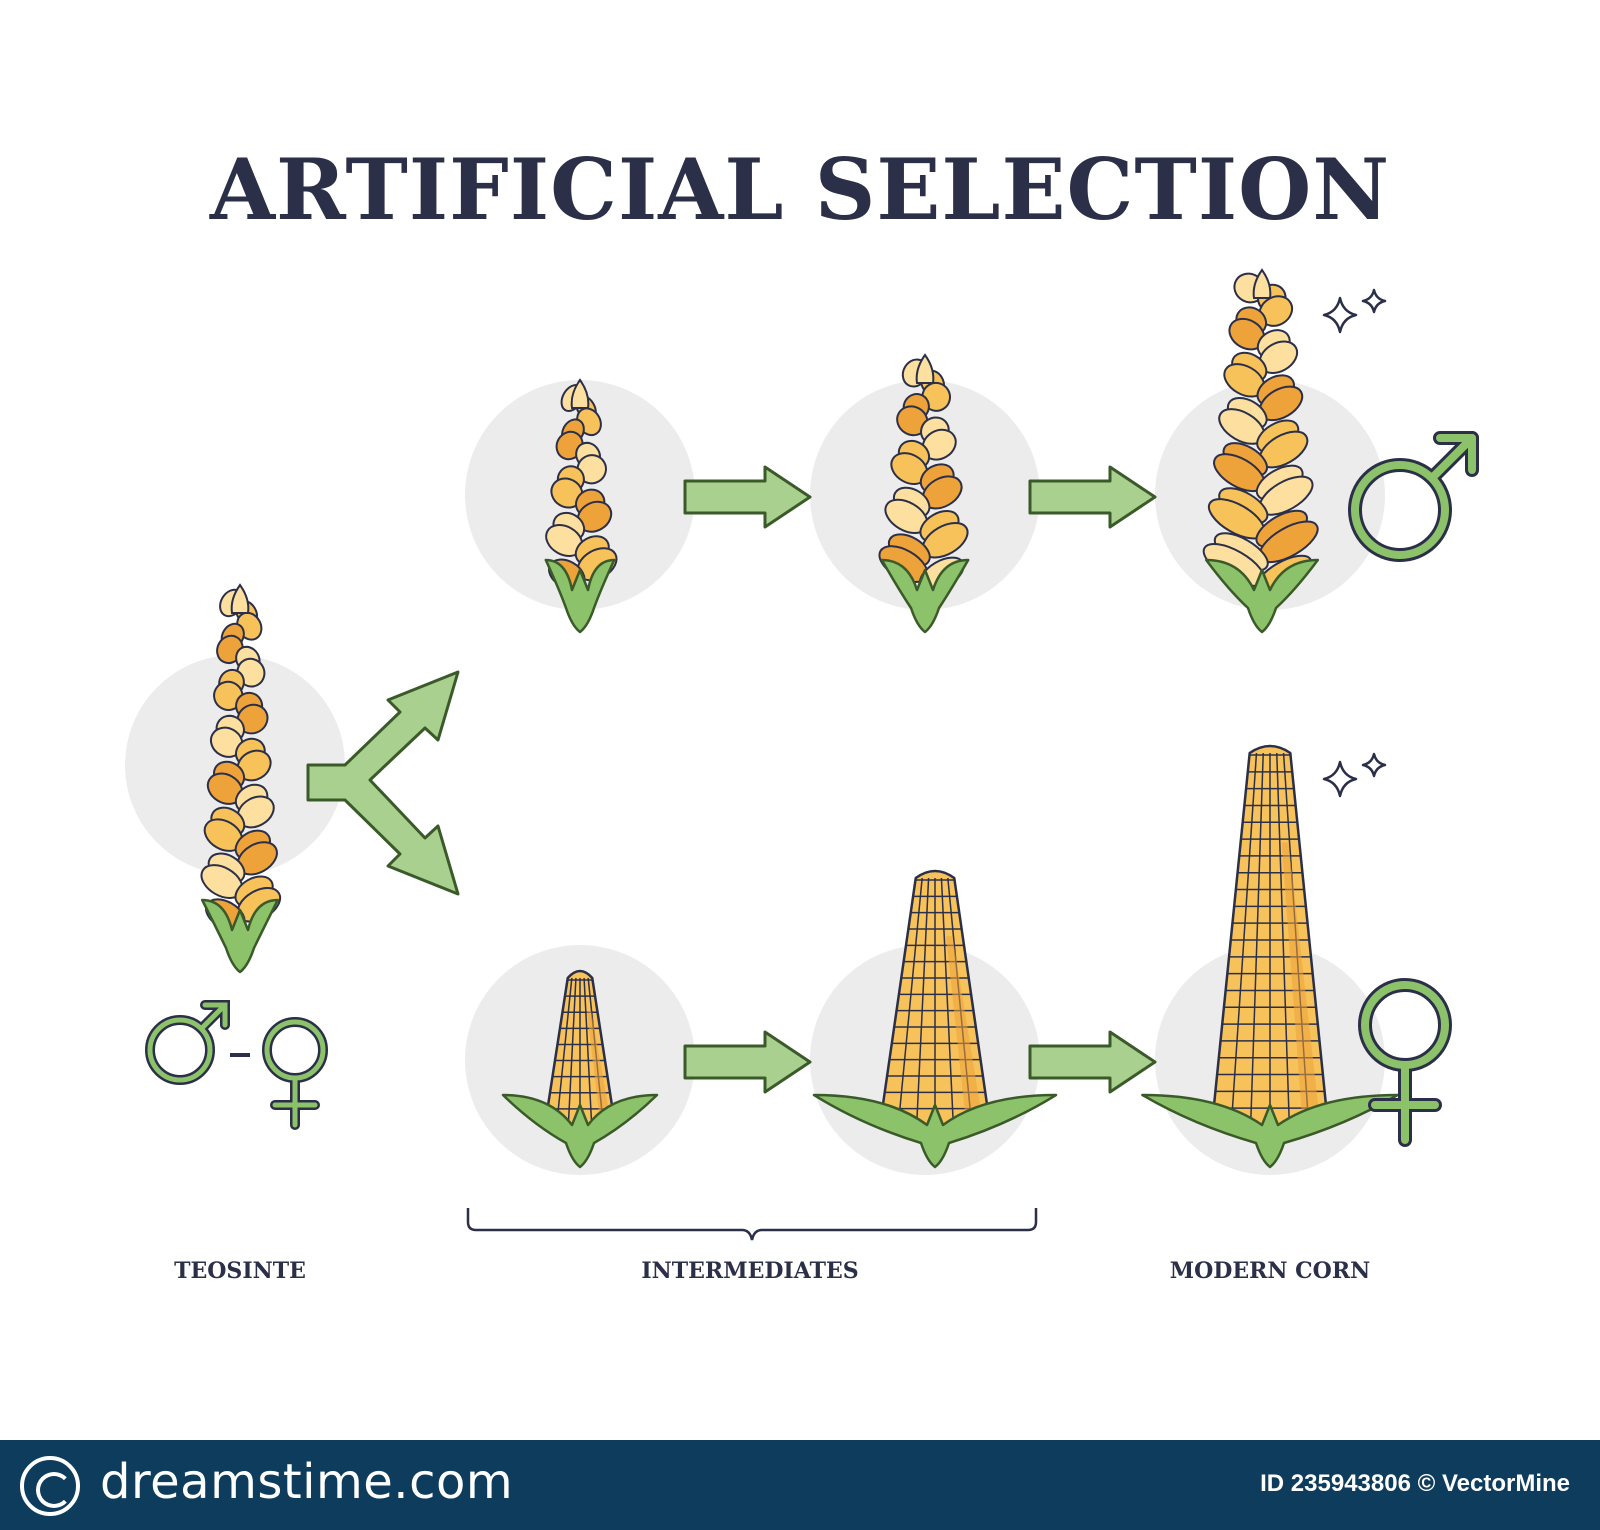 The width and height of the screenshot is (1600, 1530). What do you see at coordinates (920, 779) in the screenshot?
I see `progression-arrows` at bounding box center [920, 779].